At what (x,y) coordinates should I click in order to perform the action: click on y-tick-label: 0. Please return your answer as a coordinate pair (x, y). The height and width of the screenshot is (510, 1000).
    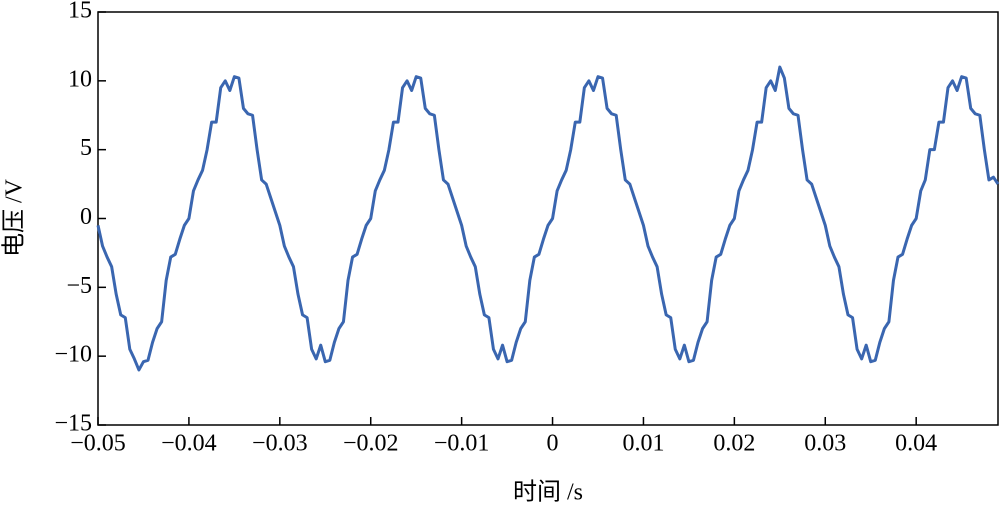
    Looking at the image, I should click on (86, 217).